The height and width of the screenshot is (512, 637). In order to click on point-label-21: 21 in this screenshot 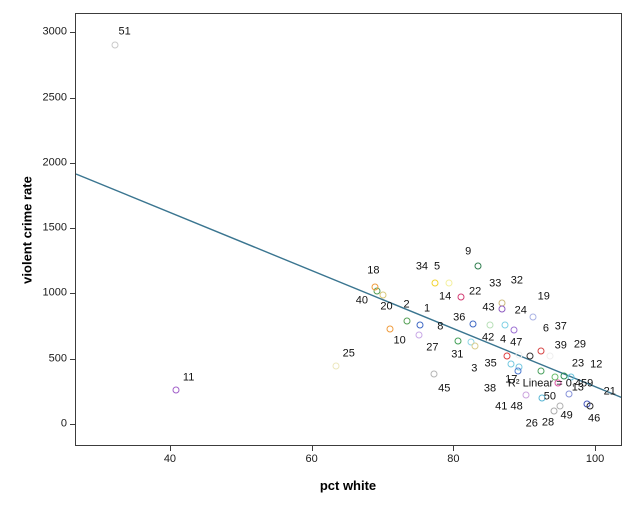, I will do `click(609, 391)`.